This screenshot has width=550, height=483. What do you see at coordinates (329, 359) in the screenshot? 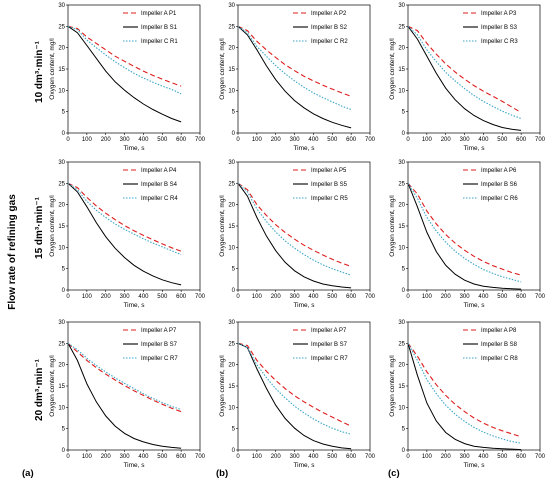
I see `legend-entry: Impeller C R7` at bounding box center [329, 359].